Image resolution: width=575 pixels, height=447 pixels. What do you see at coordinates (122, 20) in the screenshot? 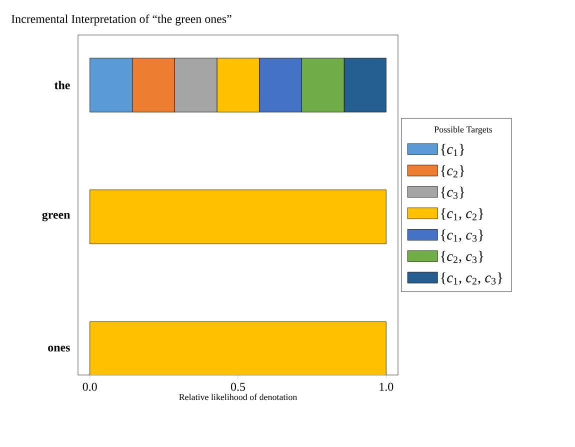
I see `chart-title: Incremental Interpretation of “the green ones”` at bounding box center [122, 20].